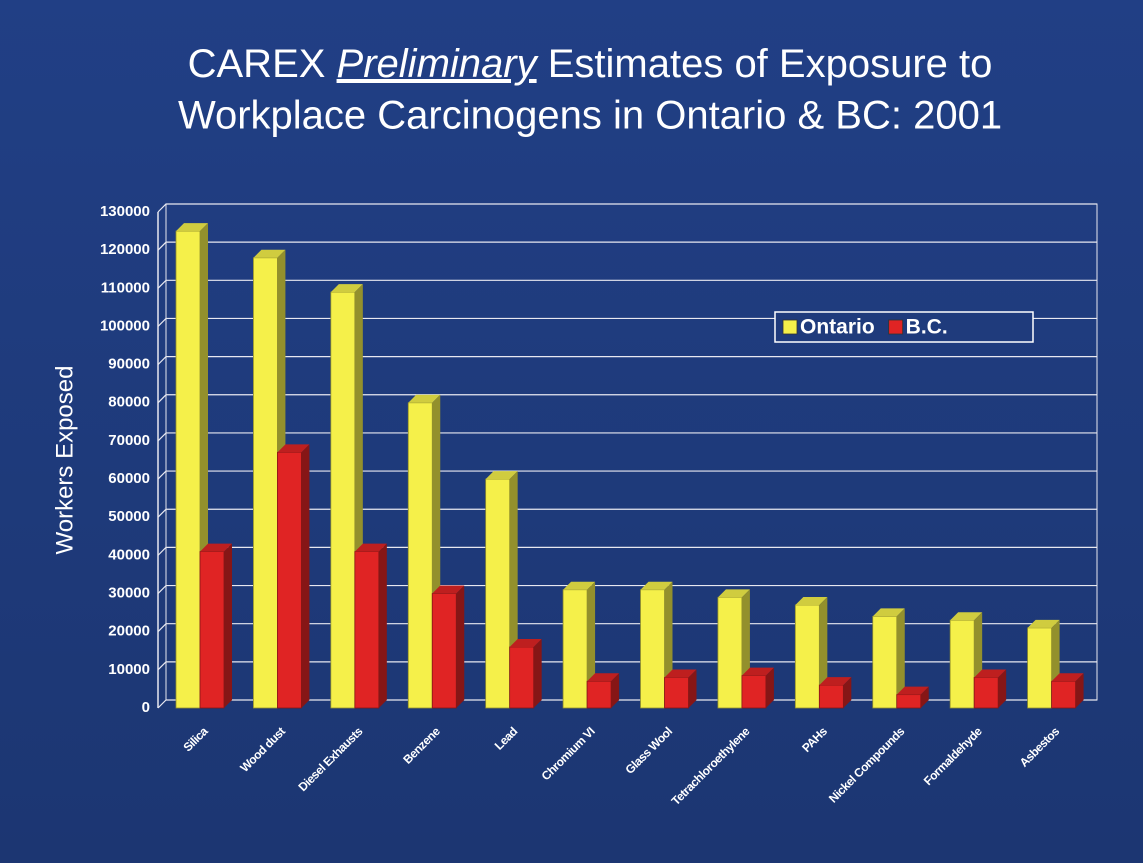  I want to click on title-part: CAREX, so click(257, 64).